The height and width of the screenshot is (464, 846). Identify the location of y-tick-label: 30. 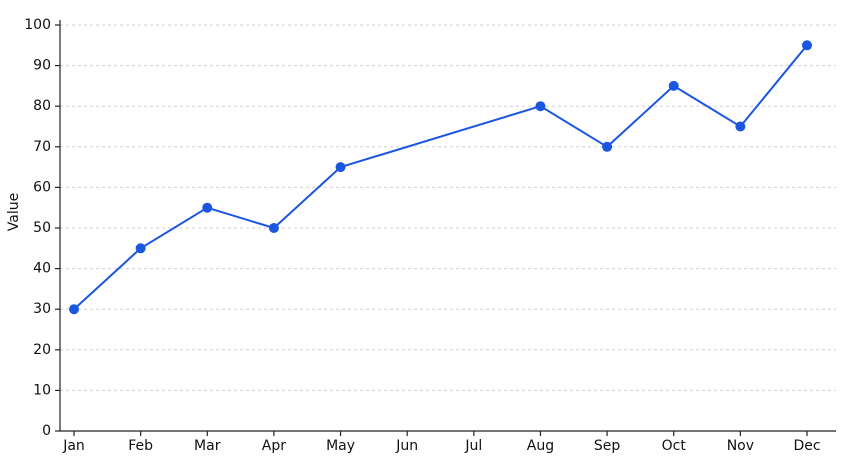
(42, 309).